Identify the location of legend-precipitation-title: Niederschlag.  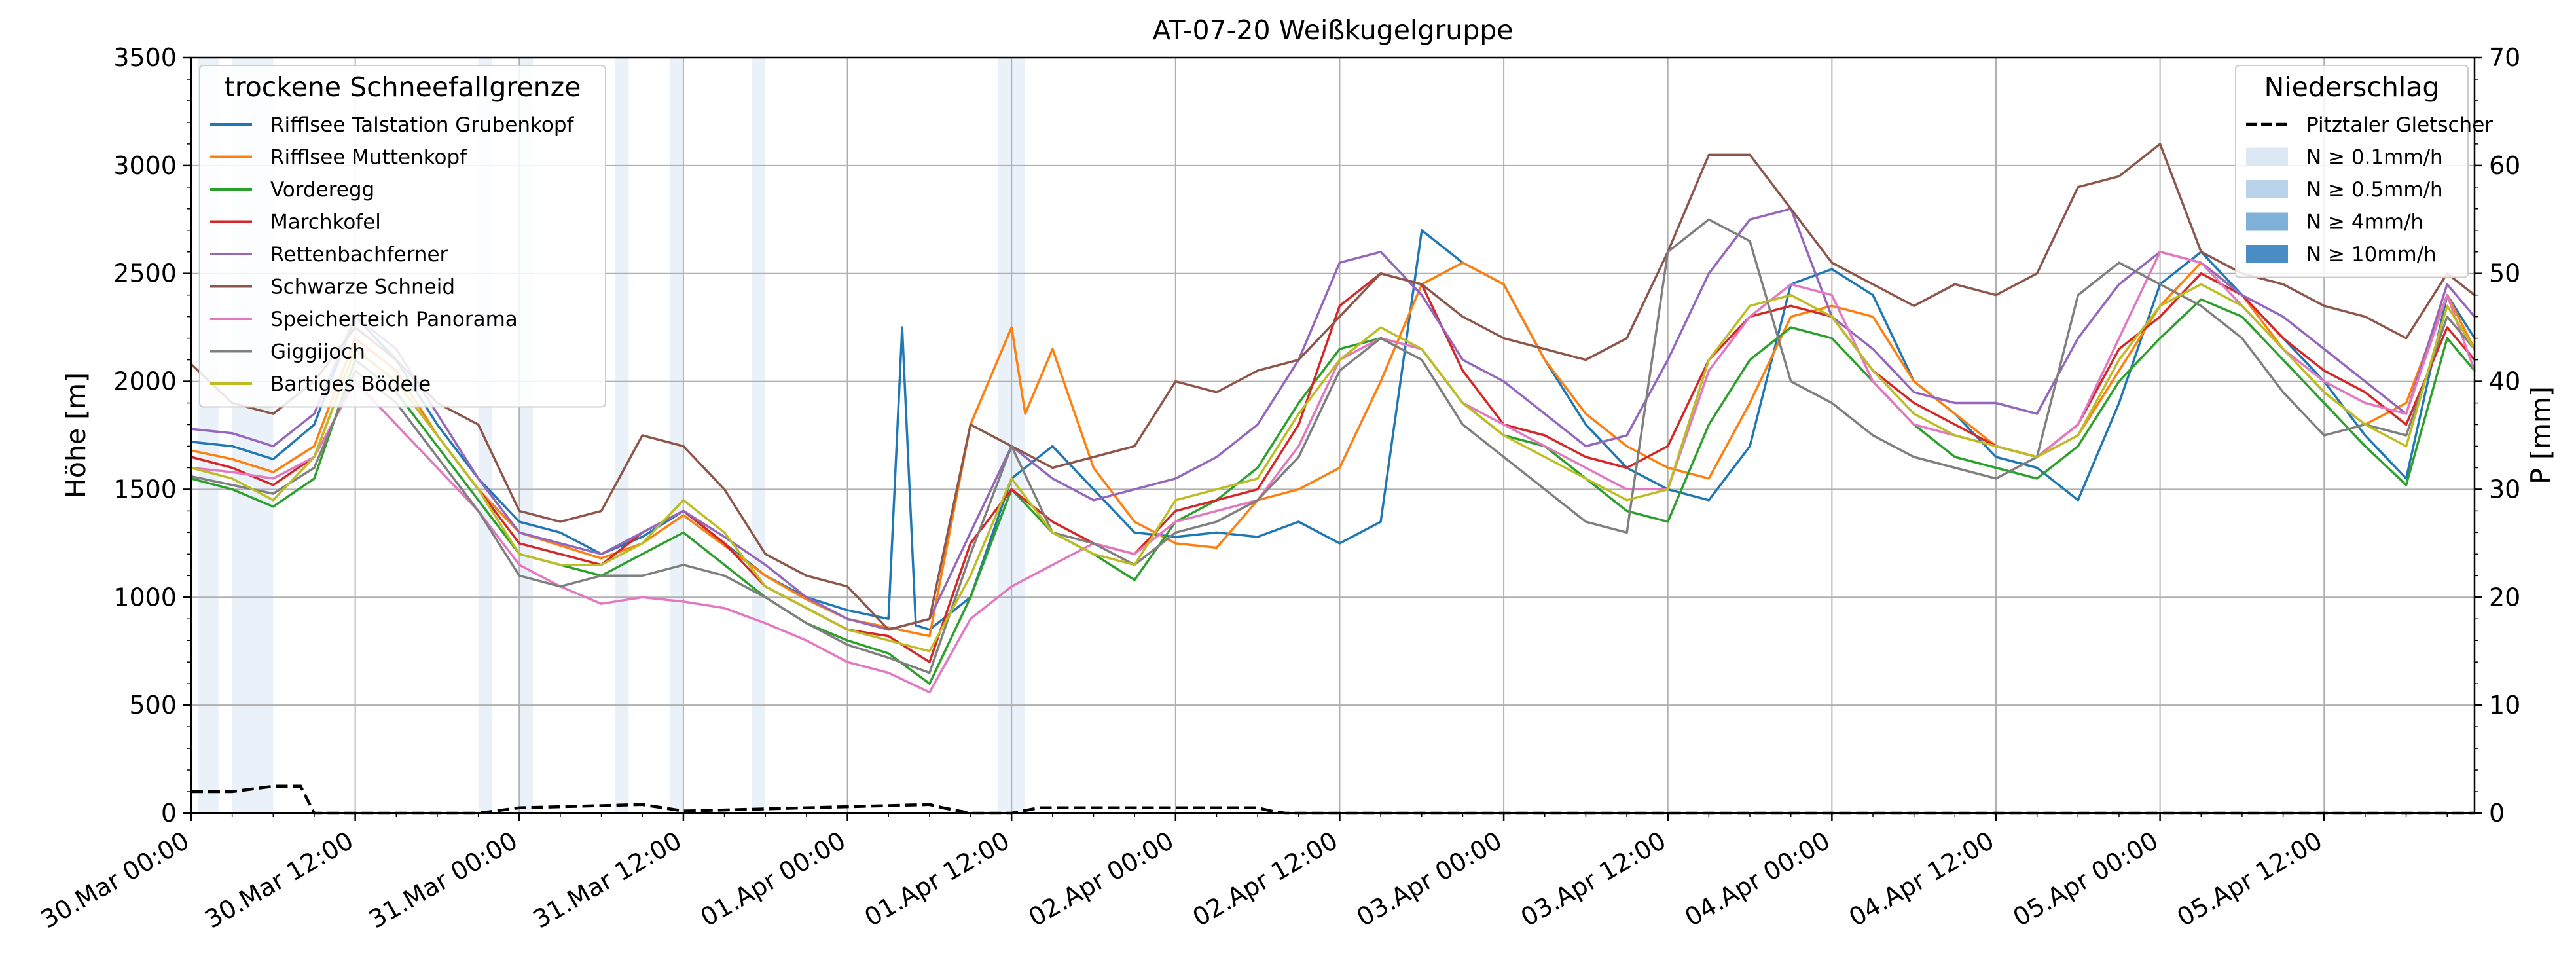
(2352, 87).